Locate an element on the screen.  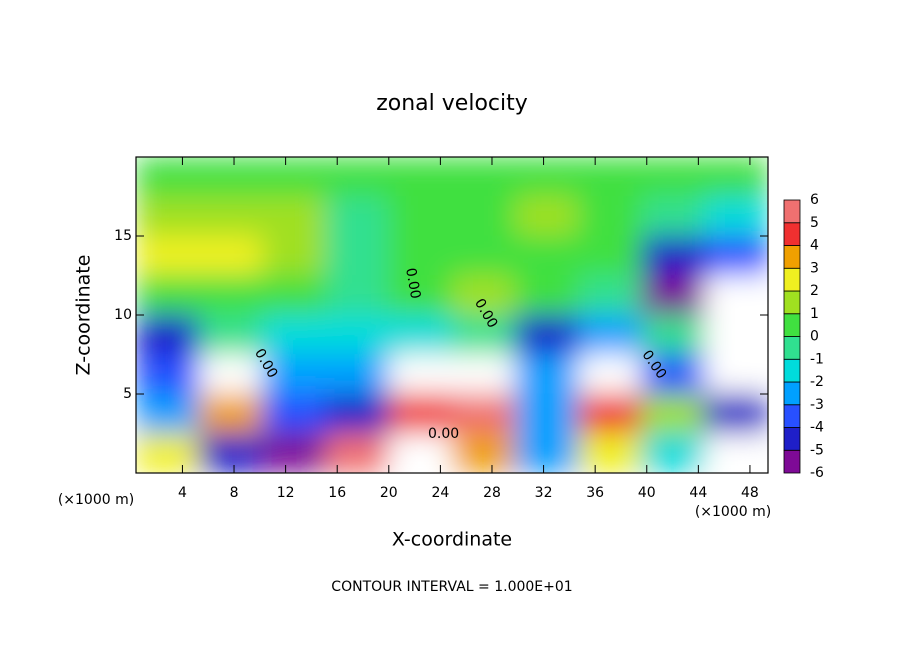
colorbar-label: 6 is located at coordinates (814, 200).